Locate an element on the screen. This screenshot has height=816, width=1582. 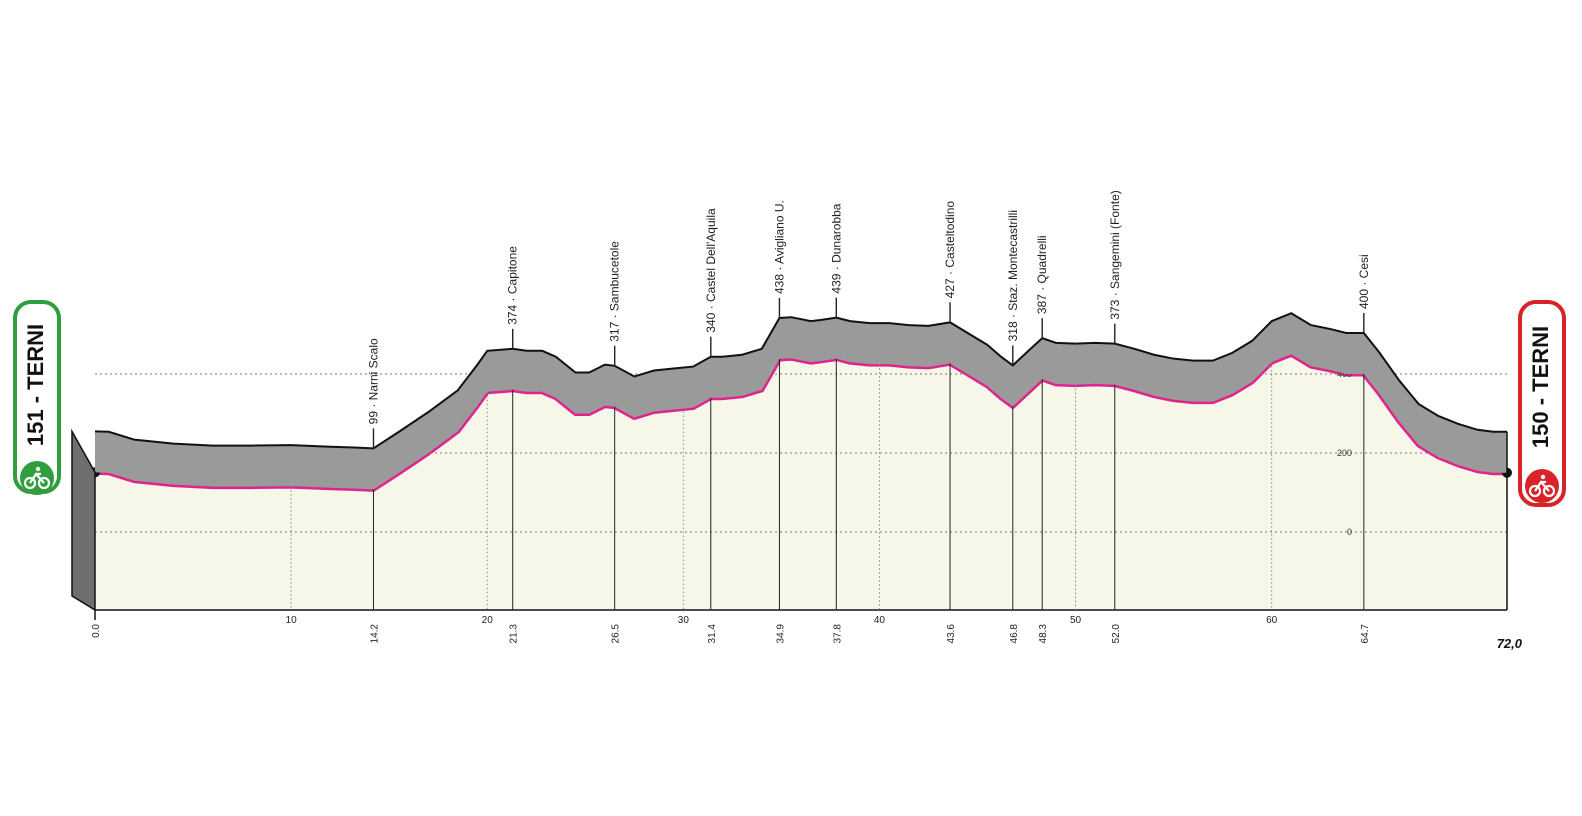
terrain-left-wall is located at coordinates (83, 520).